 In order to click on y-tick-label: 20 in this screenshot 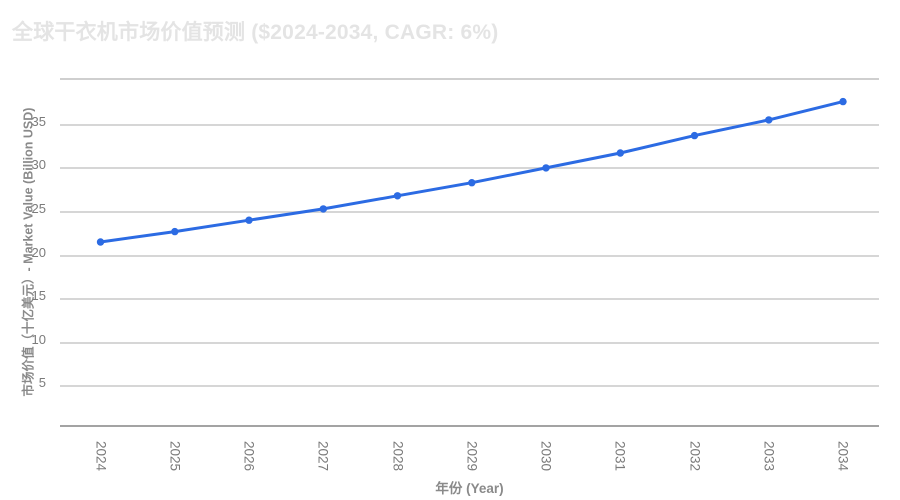, I will do `click(38, 252)`.